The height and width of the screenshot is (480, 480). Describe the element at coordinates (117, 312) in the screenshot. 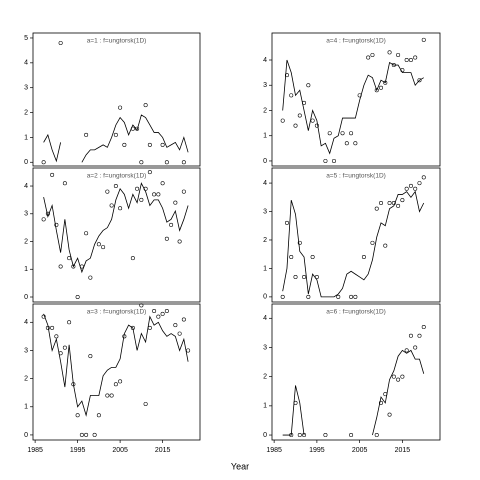

I see `strip-title: a=3 : f=ungtorsk(1D)` at that location.